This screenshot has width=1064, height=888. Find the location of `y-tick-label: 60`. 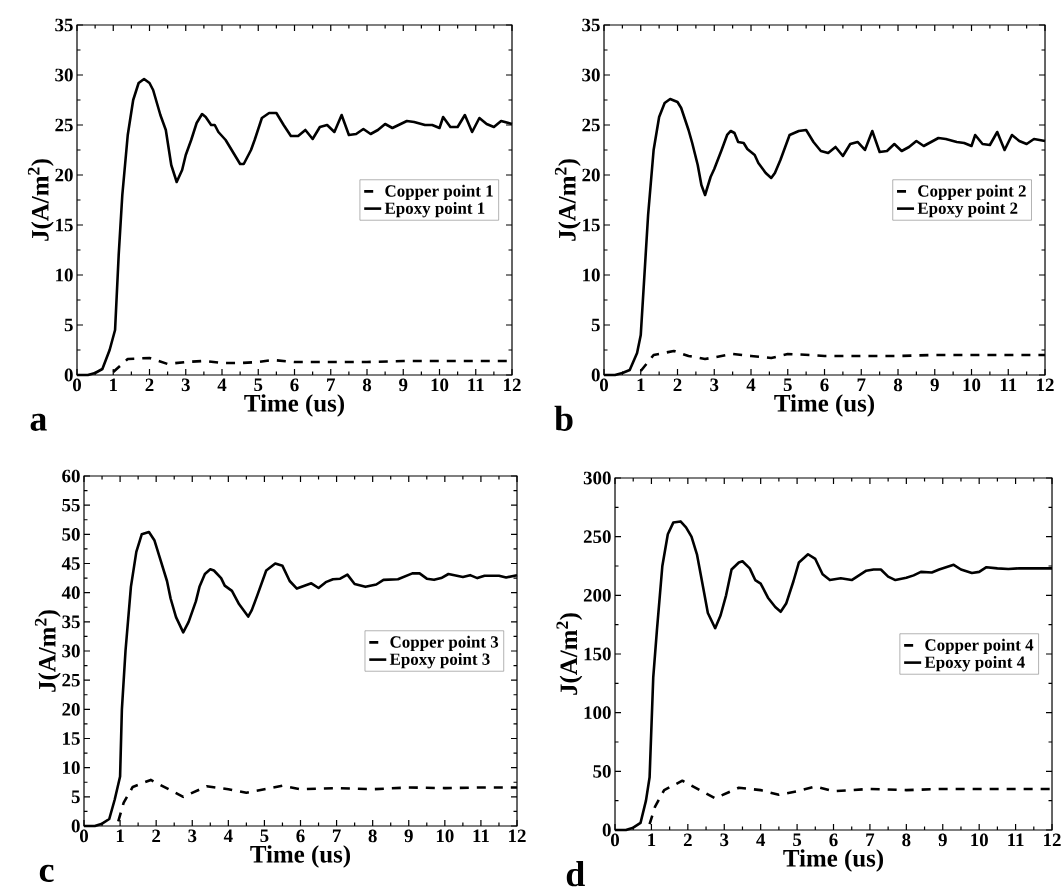

y-tick-label: 60 is located at coordinates (71, 476).